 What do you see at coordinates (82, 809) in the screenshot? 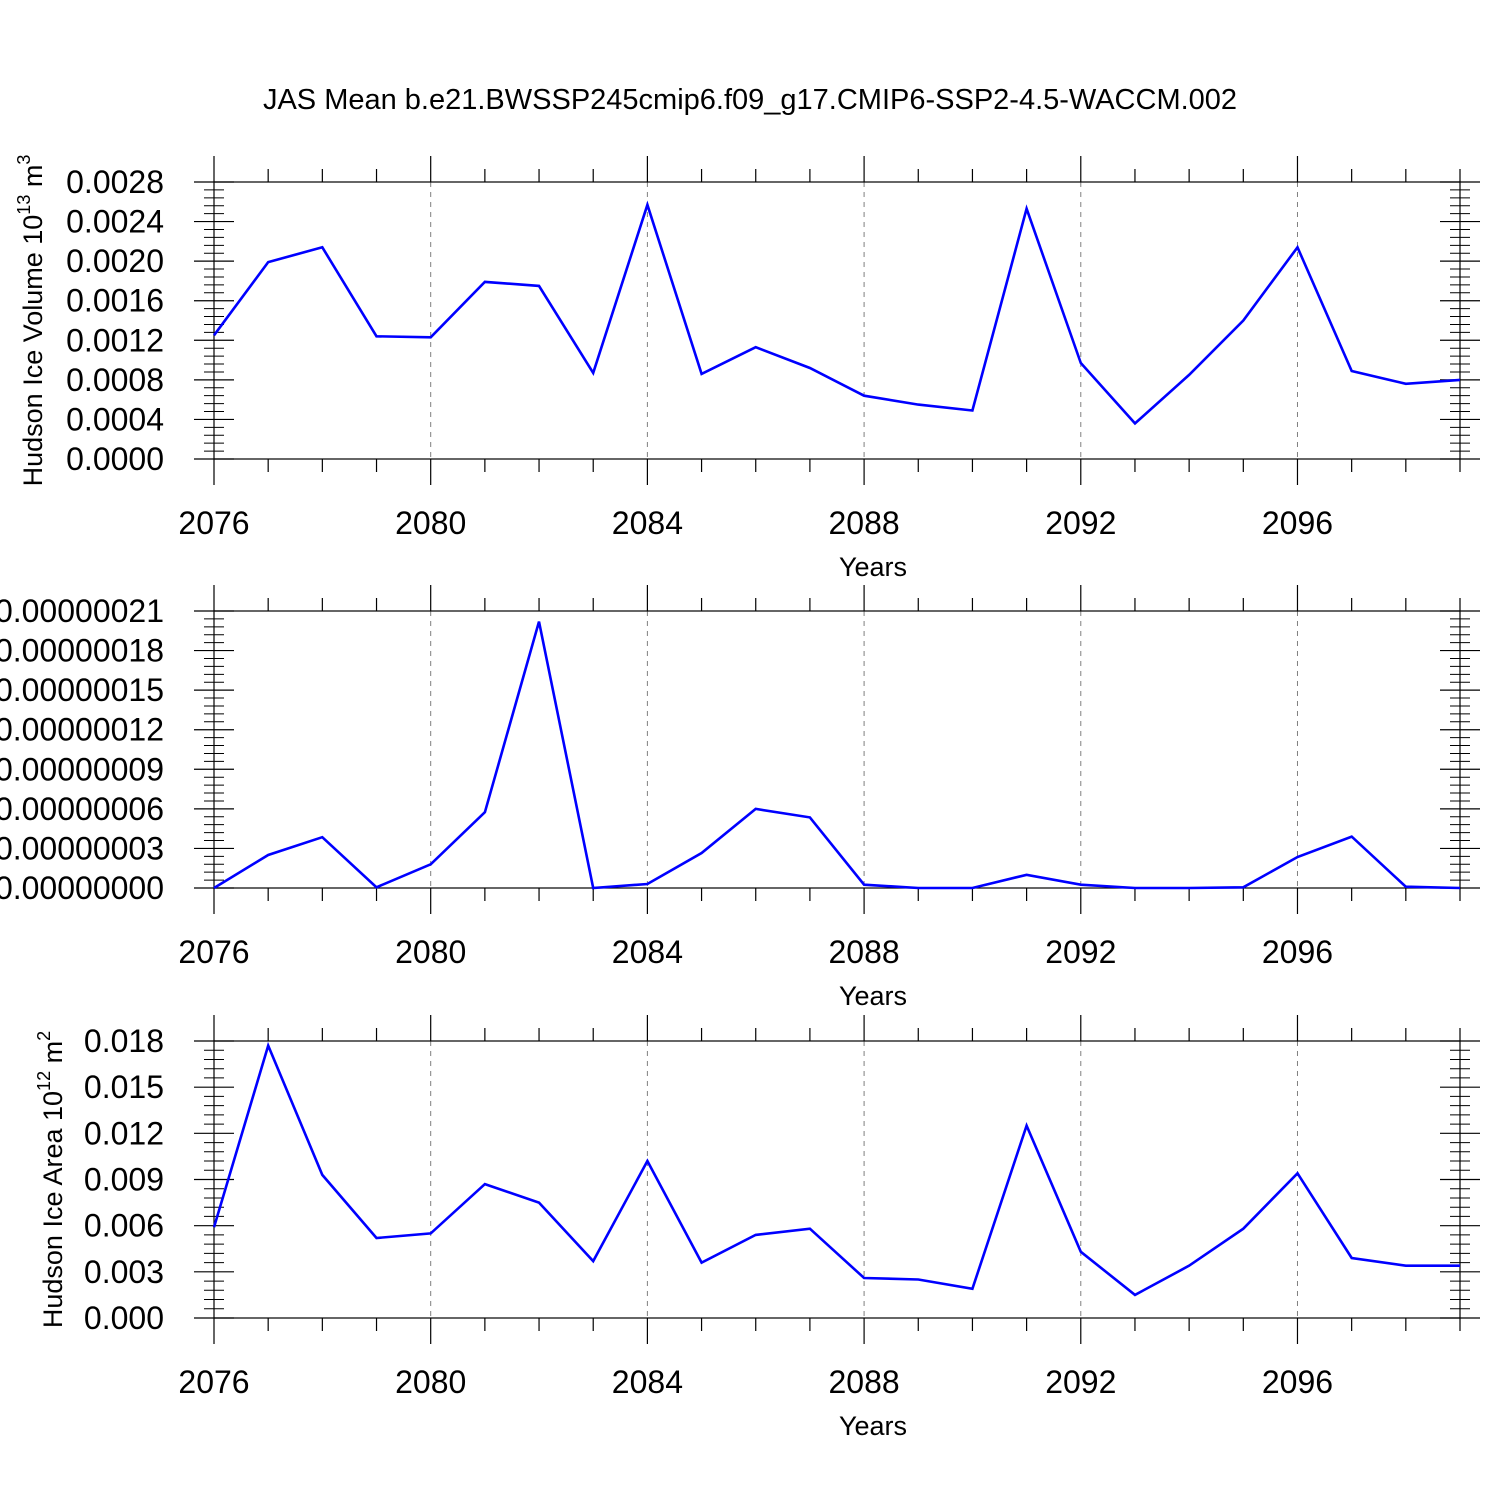
I see `y-tick-label: 0.00000006` at bounding box center [82, 809].